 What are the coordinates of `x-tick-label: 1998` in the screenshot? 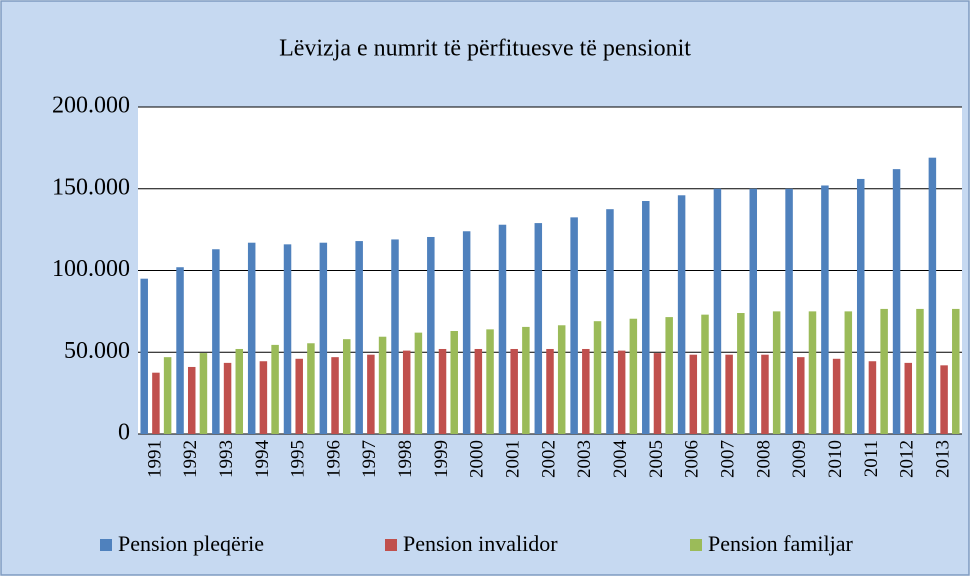 It's located at (405, 459).